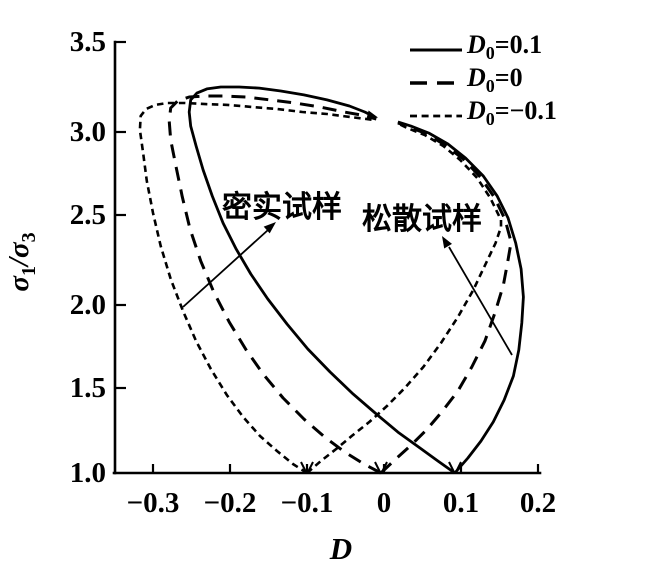 The image size is (662, 577). I want to click on legend-line-longdash-icon, so click(436, 82).